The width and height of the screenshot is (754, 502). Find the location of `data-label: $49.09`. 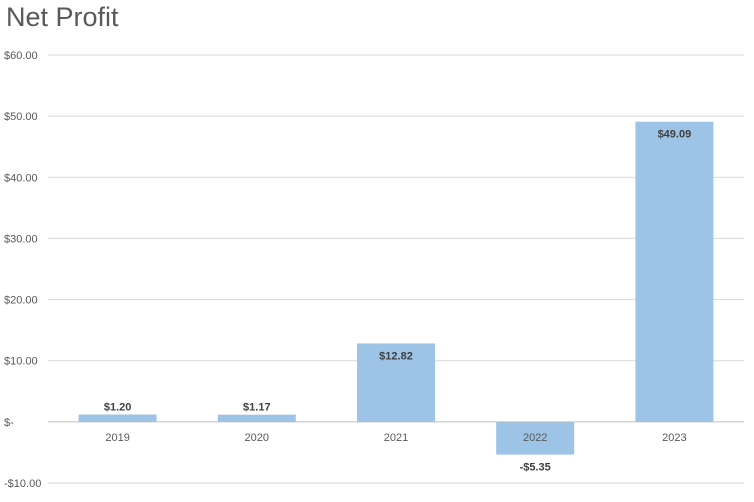

data-label: $49.09 is located at coordinates (675, 135).